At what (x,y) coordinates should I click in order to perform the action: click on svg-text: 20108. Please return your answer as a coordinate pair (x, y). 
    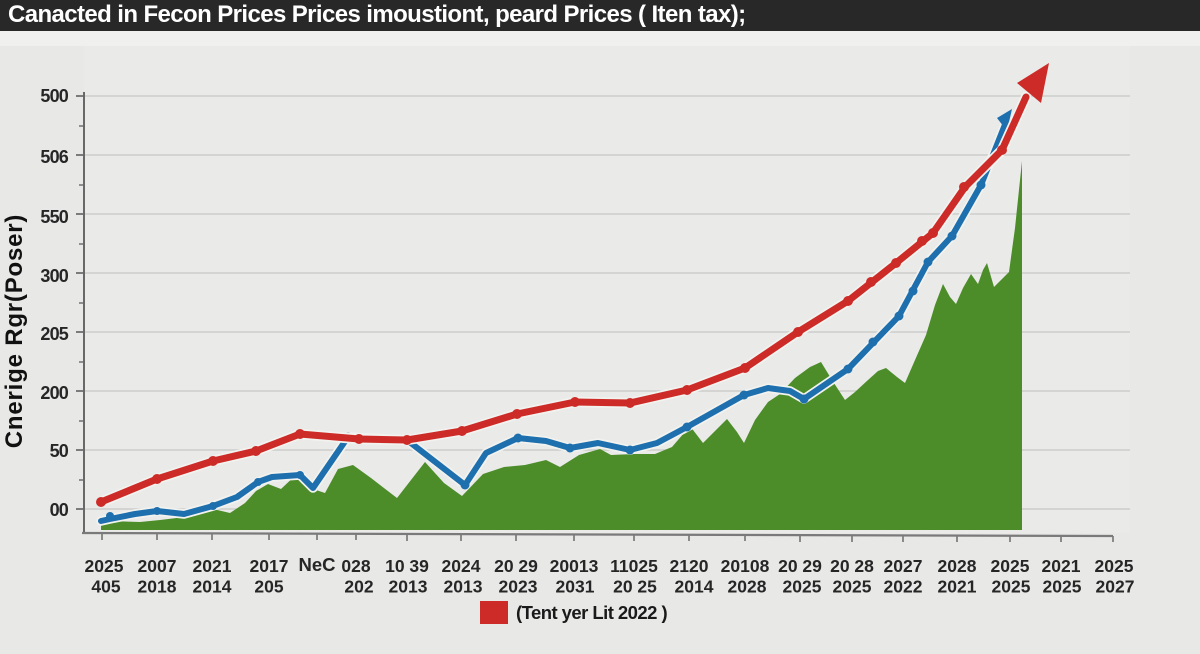
    Looking at the image, I should click on (745, 566).